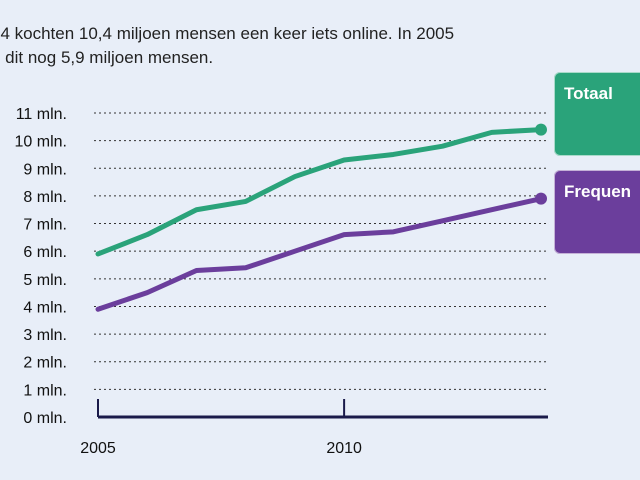 The width and height of the screenshot is (640, 480). I want to click on y-tick-label: 5 mln., so click(45, 280).